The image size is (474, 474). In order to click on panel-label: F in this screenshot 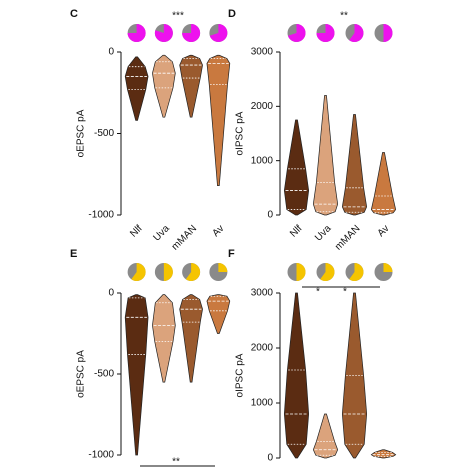, I will do `click(231, 254)`.